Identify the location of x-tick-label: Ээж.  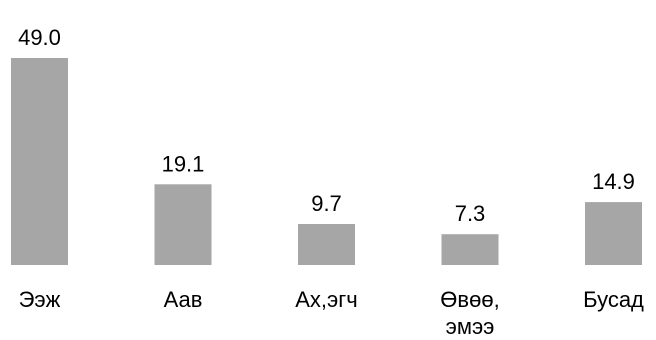
(40, 299).